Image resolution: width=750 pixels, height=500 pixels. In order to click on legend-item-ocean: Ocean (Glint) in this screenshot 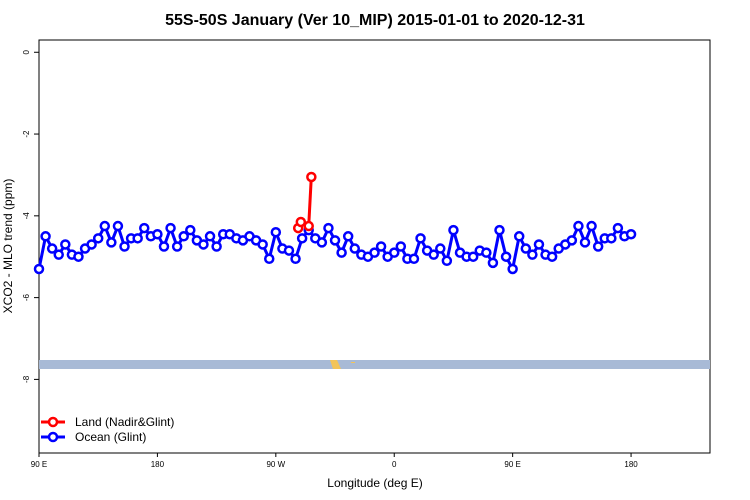, I will do `click(93, 437)`.